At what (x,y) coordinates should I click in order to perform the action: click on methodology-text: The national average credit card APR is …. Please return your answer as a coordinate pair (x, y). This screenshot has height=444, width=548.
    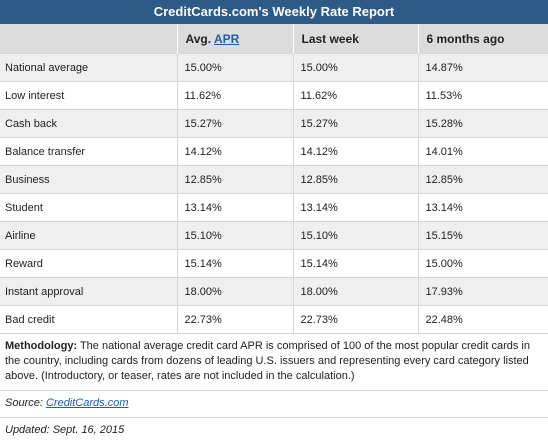
    Looking at the image, I should click on (267, 361).